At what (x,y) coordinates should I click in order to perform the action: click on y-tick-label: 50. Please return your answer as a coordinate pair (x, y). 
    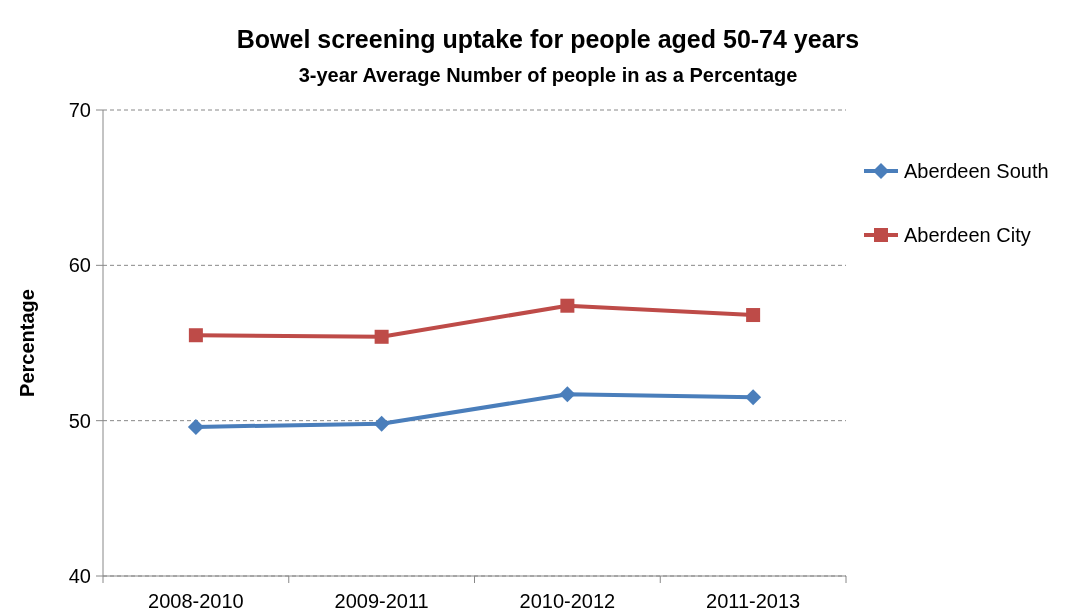
    Looking at the image, I should click on (79, 420).